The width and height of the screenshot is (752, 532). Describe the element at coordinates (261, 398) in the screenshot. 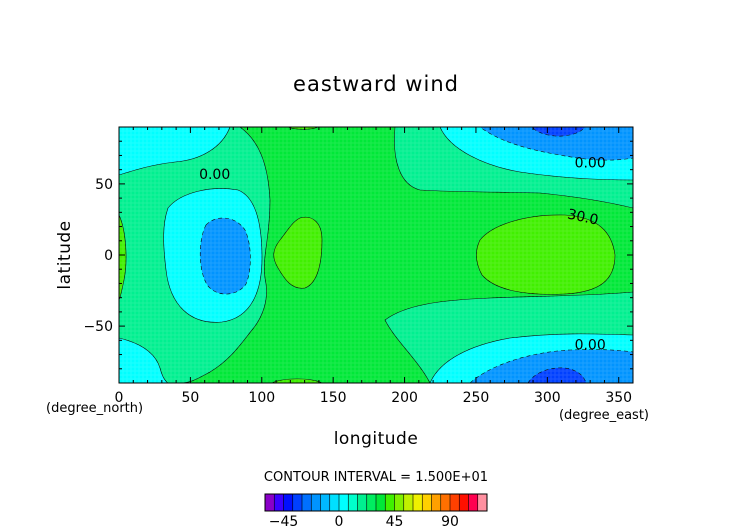

I see `x-tick-label: 100` at that location.